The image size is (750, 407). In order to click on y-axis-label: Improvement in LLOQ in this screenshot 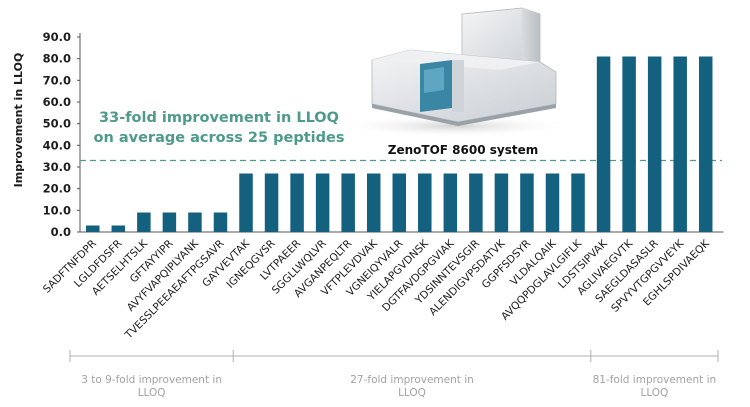, I will do `click(18, 120)`.